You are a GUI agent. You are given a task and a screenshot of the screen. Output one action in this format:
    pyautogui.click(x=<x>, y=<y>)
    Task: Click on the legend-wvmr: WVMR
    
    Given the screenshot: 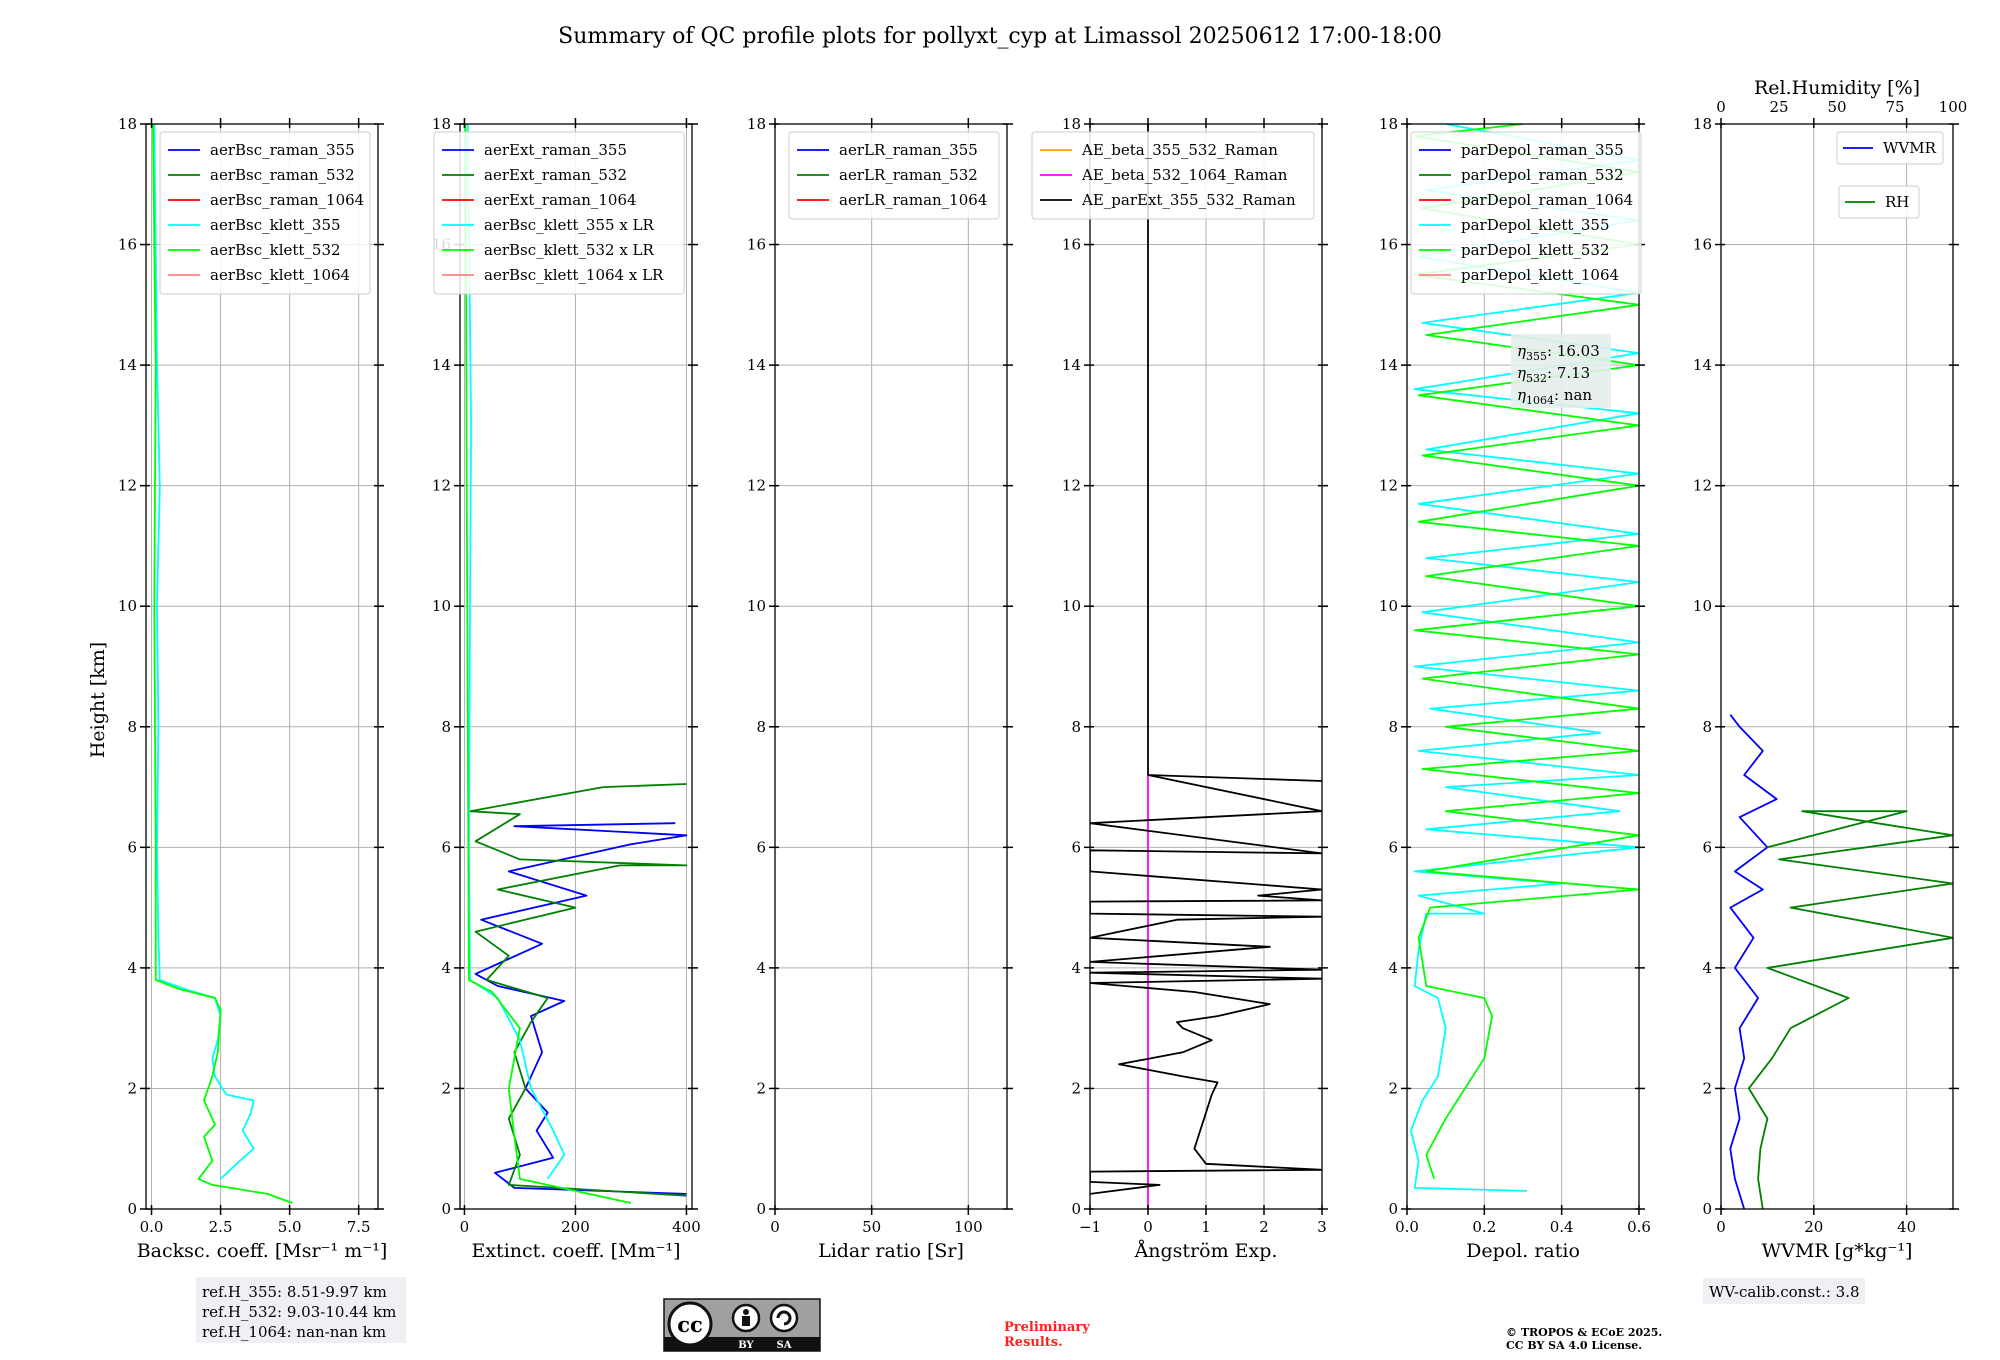 What is the action you would take?
    pyautogui.click(x=1890, y=148)
    